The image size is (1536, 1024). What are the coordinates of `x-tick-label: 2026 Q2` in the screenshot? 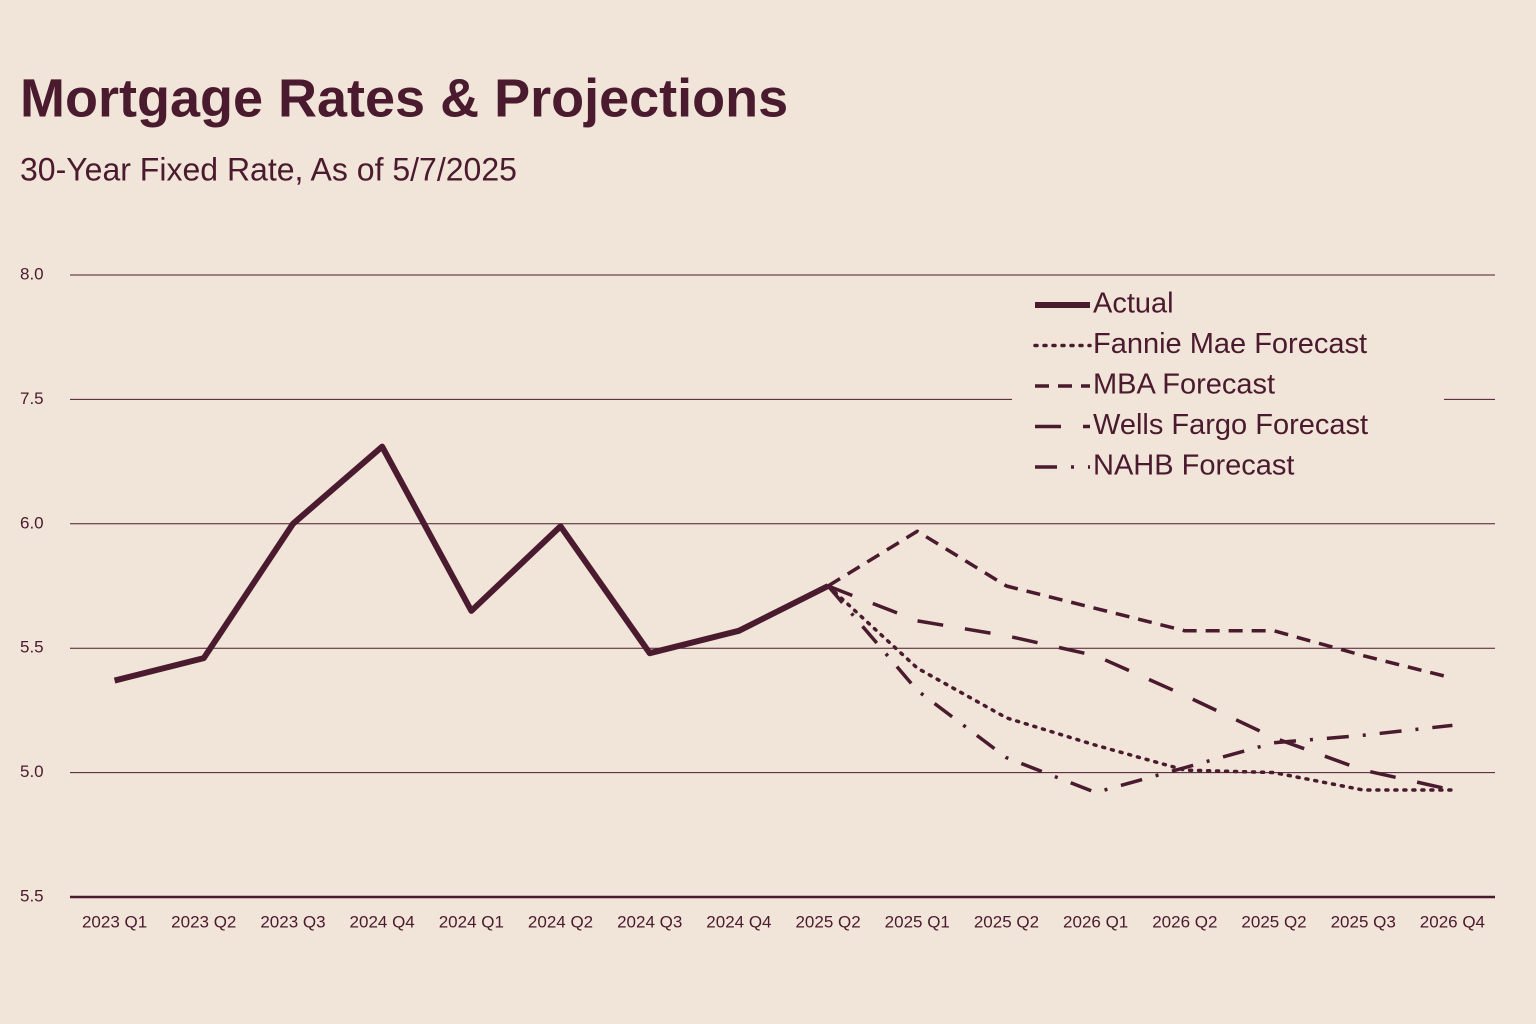 It's located at (1184, 921).